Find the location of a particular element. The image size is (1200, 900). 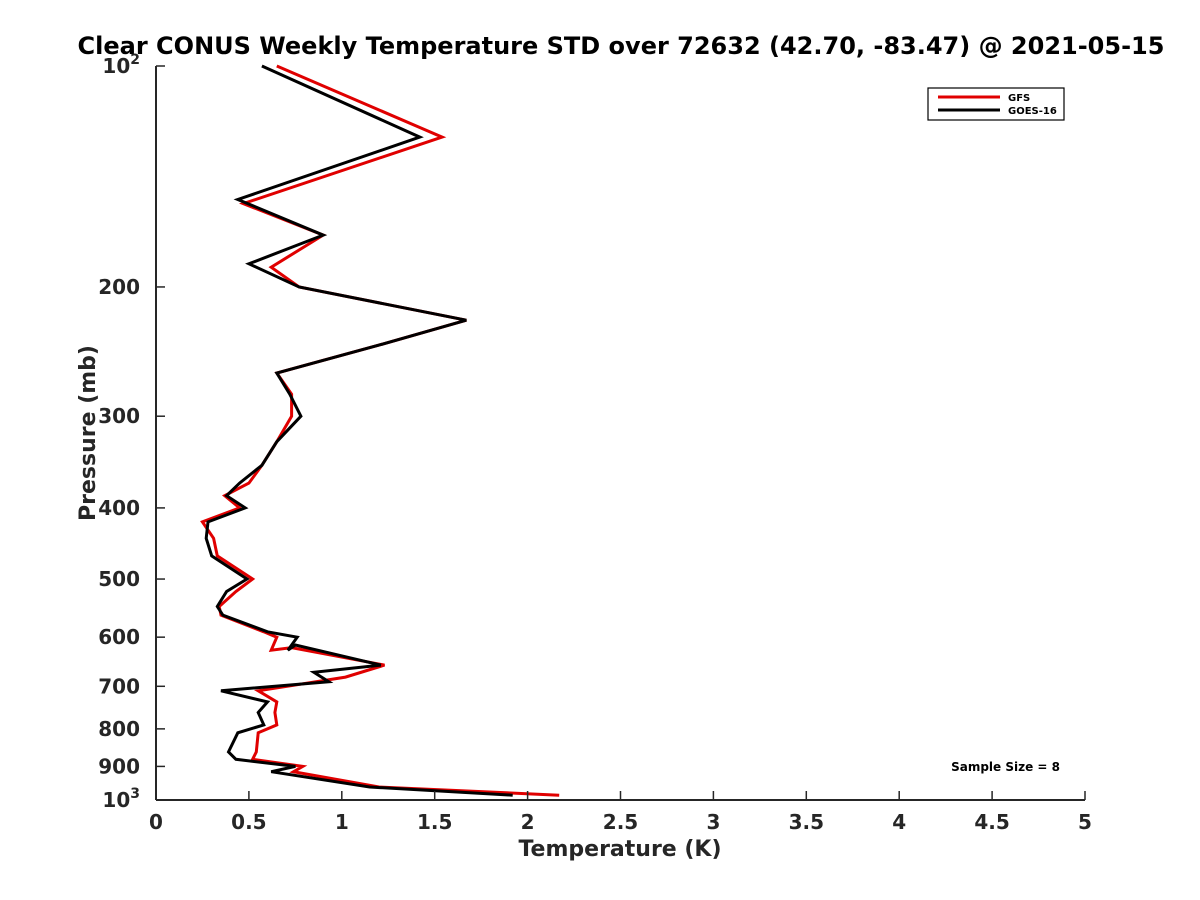

x-tick-label: 2 is located at coordinates (528, 822).